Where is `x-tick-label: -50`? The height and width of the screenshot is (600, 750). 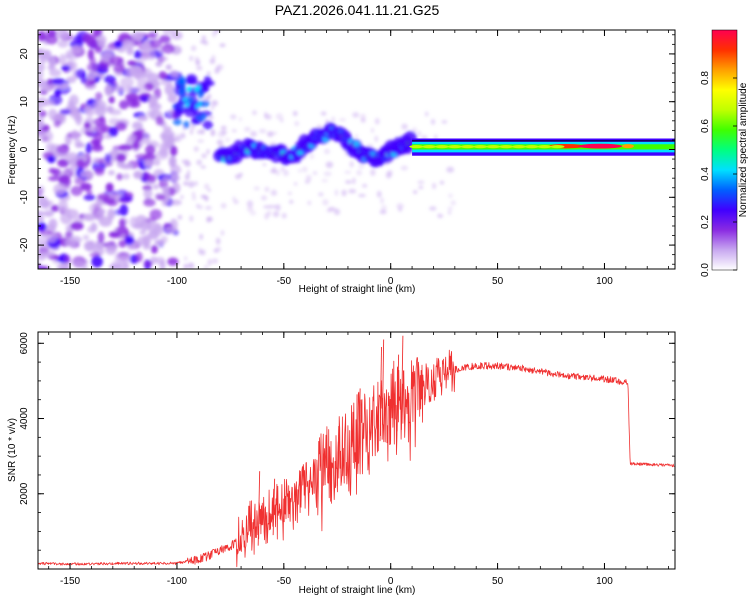
x-tick-label: -50 is located at coordinates (284, 281).